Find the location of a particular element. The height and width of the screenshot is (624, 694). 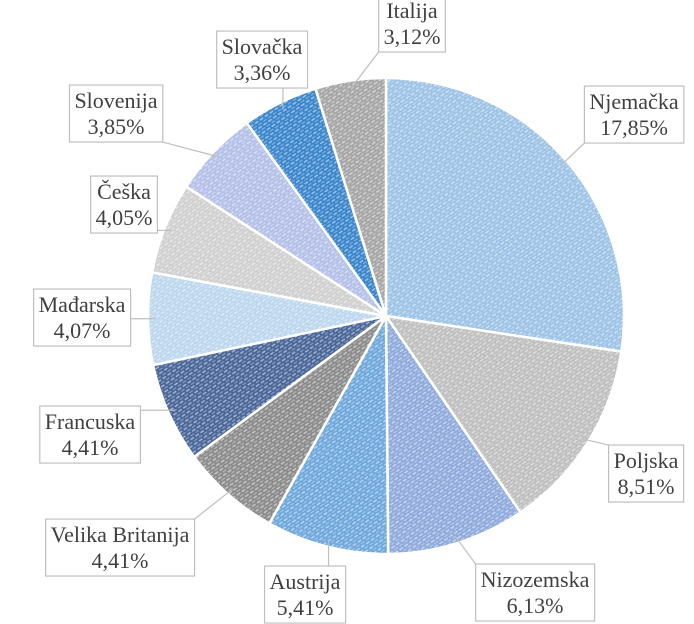

category-label: Mađarska is located at coordinates (82, 304).